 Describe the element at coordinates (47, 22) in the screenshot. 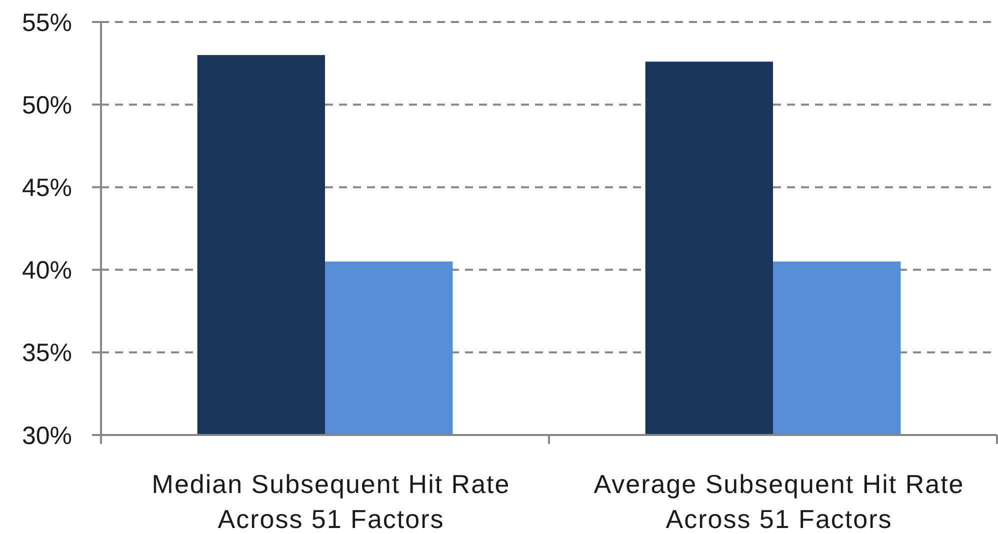

I see `y-tick-label: 55%` at that location.